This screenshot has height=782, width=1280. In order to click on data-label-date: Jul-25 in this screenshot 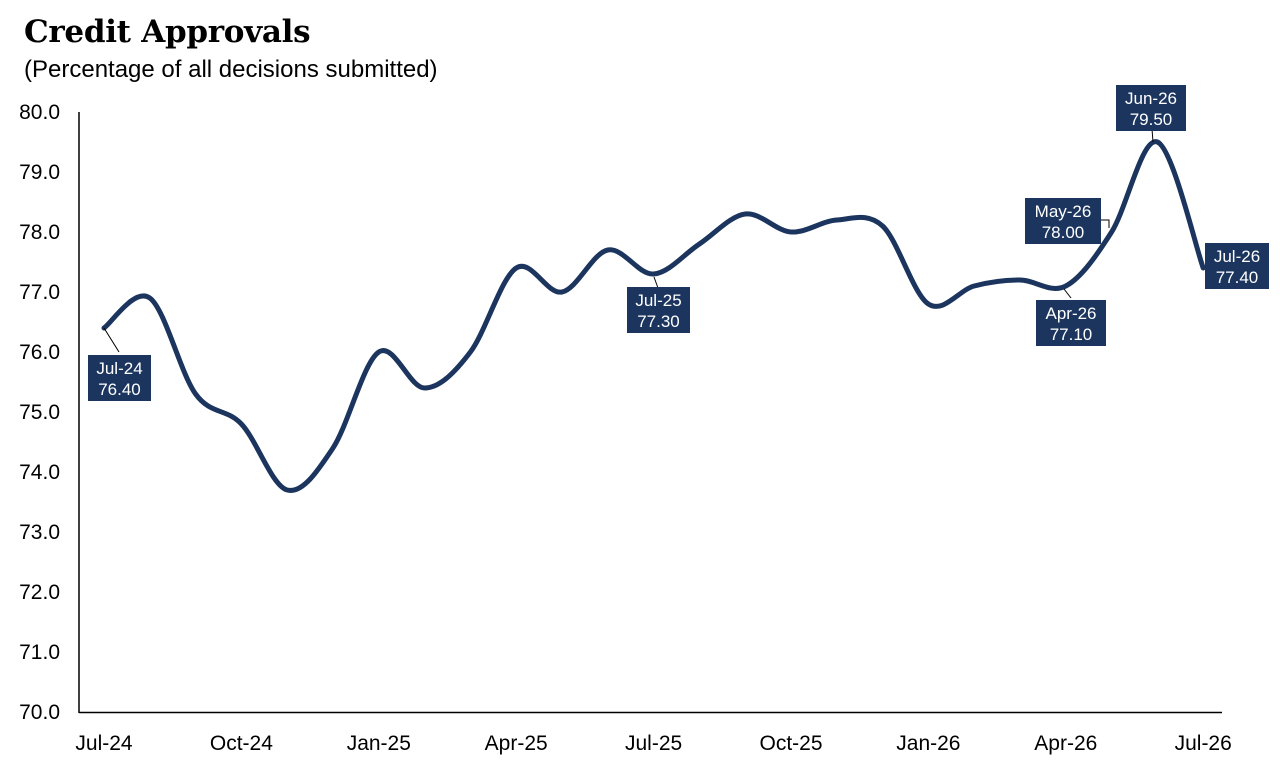, I will do `click(658, 300)`.